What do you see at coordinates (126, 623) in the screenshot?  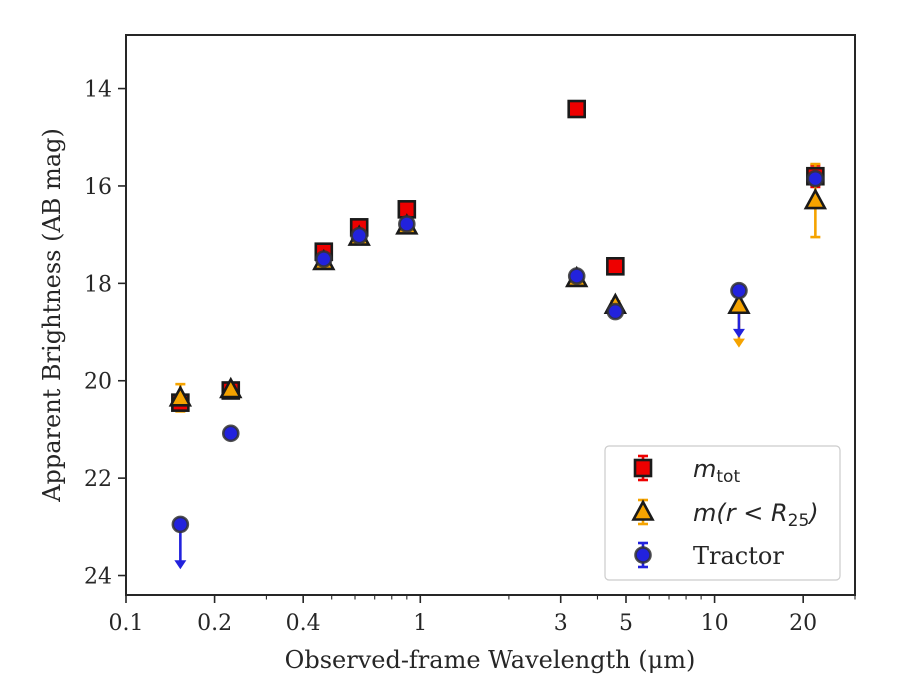 I see `x-tick-label: 0.1` at bounding box center [126, 623].